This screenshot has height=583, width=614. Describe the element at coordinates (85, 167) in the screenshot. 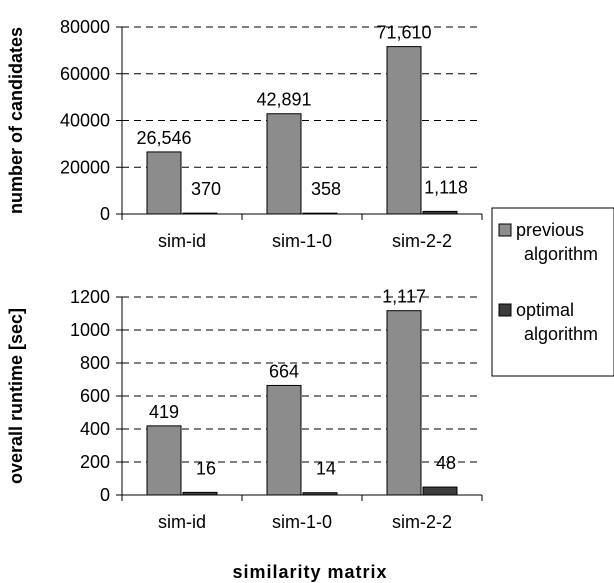

I see `y-tick-label: 20000` at that location.